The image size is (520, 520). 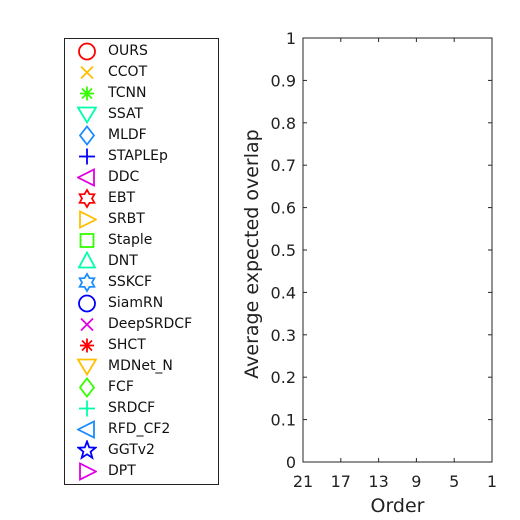 I want to click on legend-label: STAPLEp, so click(x=138, y=156).